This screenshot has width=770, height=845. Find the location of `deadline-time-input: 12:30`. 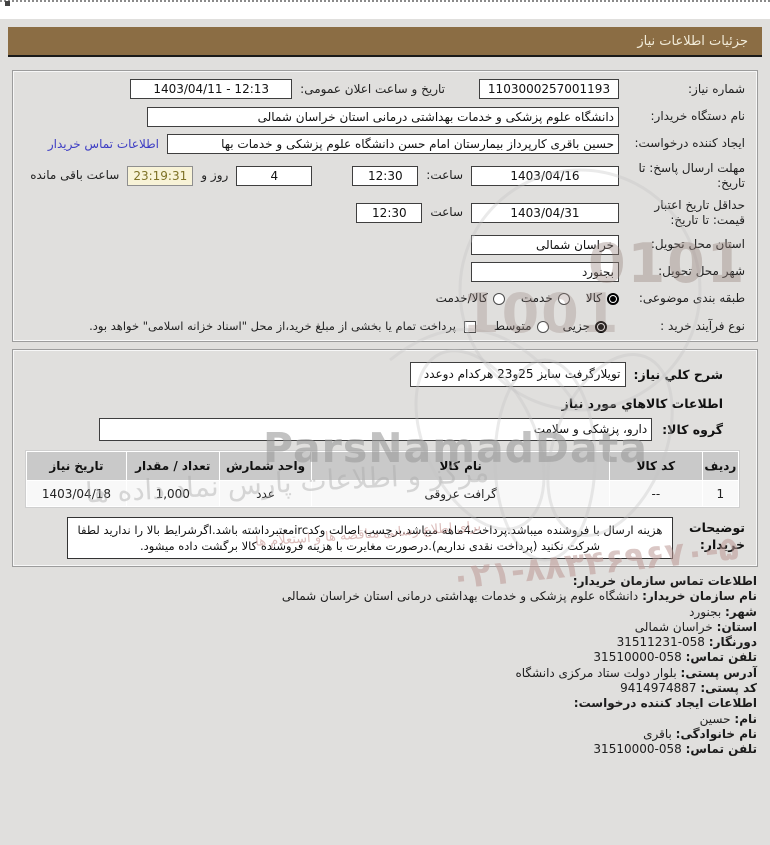

deadline-time-input: 12:30 is located at coordinates (385, 175).